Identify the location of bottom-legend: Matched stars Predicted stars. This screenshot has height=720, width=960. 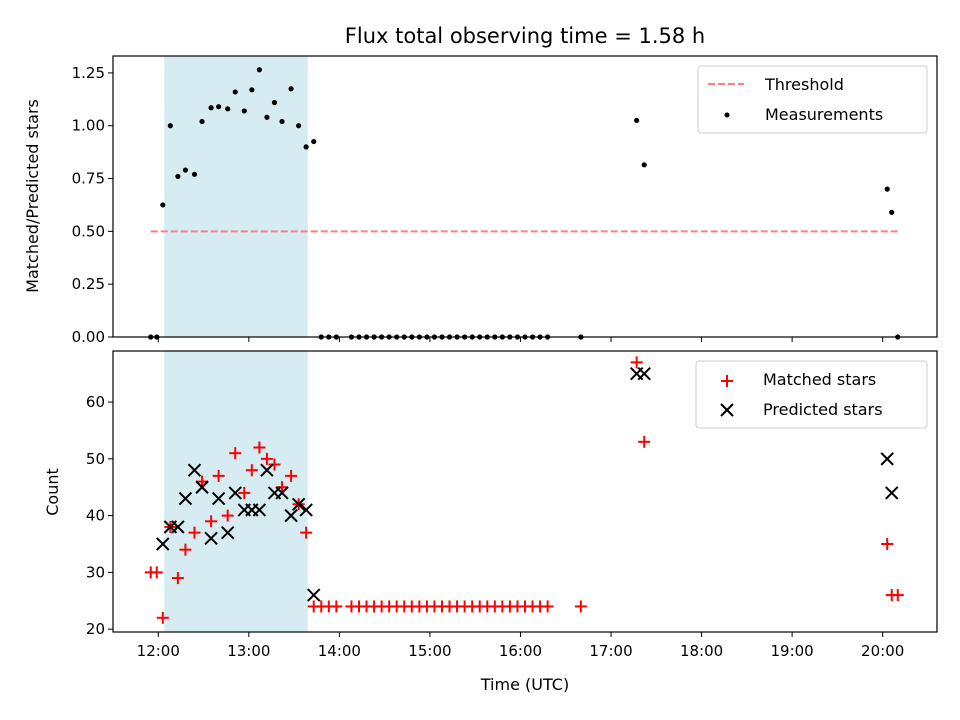
(811, 394).